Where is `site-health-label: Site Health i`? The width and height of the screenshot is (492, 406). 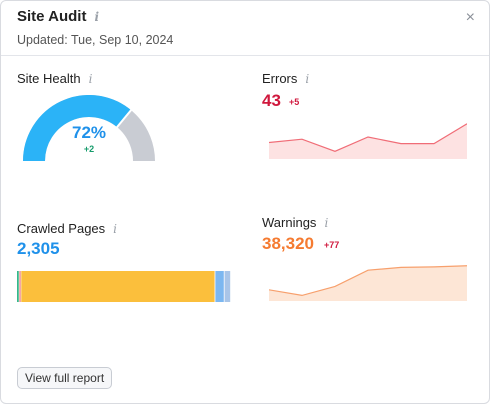 site-health-label: Site Health i is located at coordinates (54, 78).